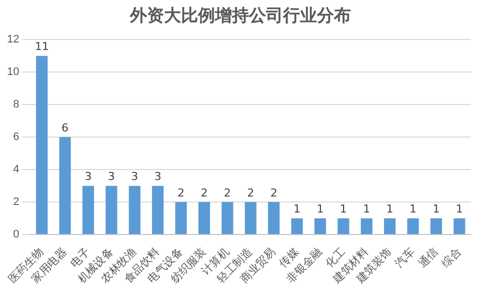 The width and height of the screenshot is (481, 289). Describe the element at coordinates (65, 127) in the screenshot. I see `data-label: 6` at that location.